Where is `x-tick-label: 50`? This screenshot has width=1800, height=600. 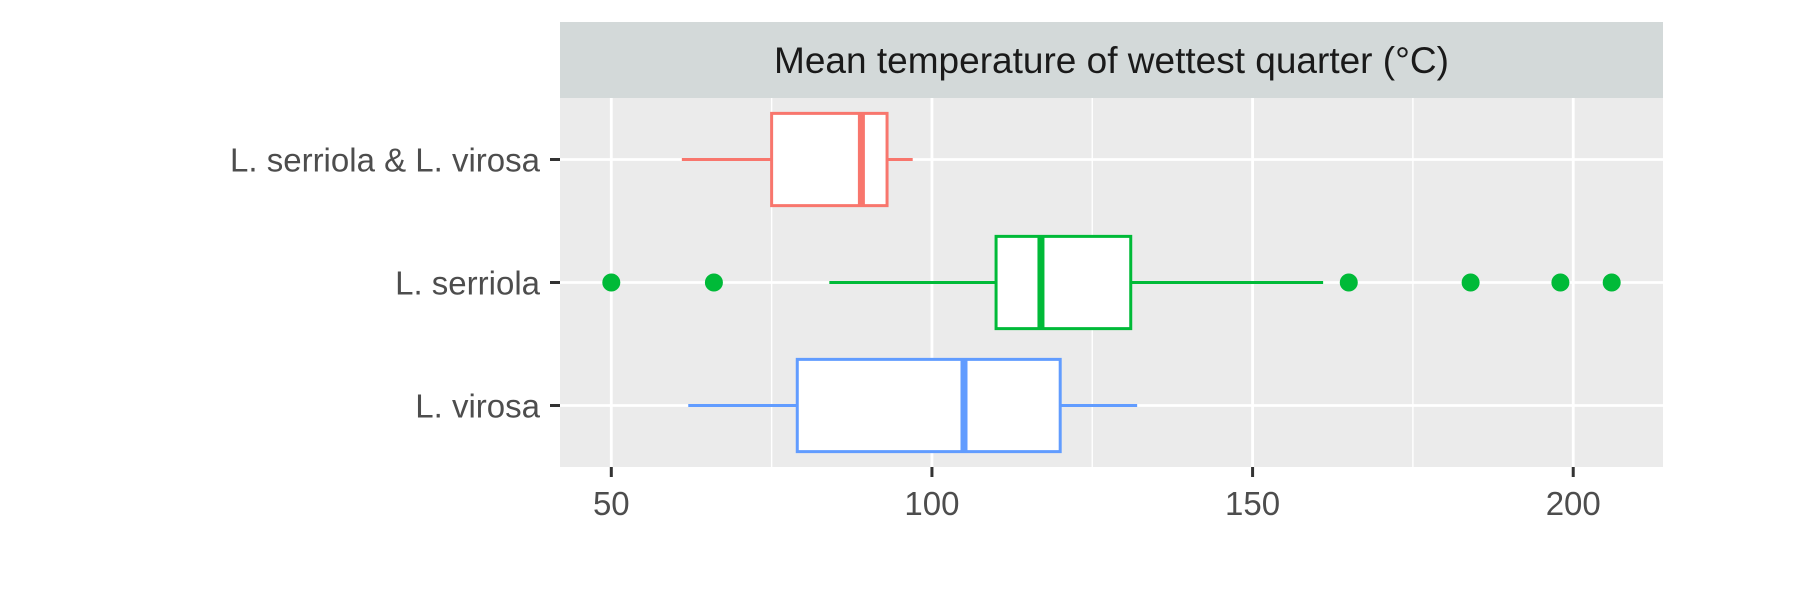
x-tick-label: 50 is located at coordinates (611, 503).